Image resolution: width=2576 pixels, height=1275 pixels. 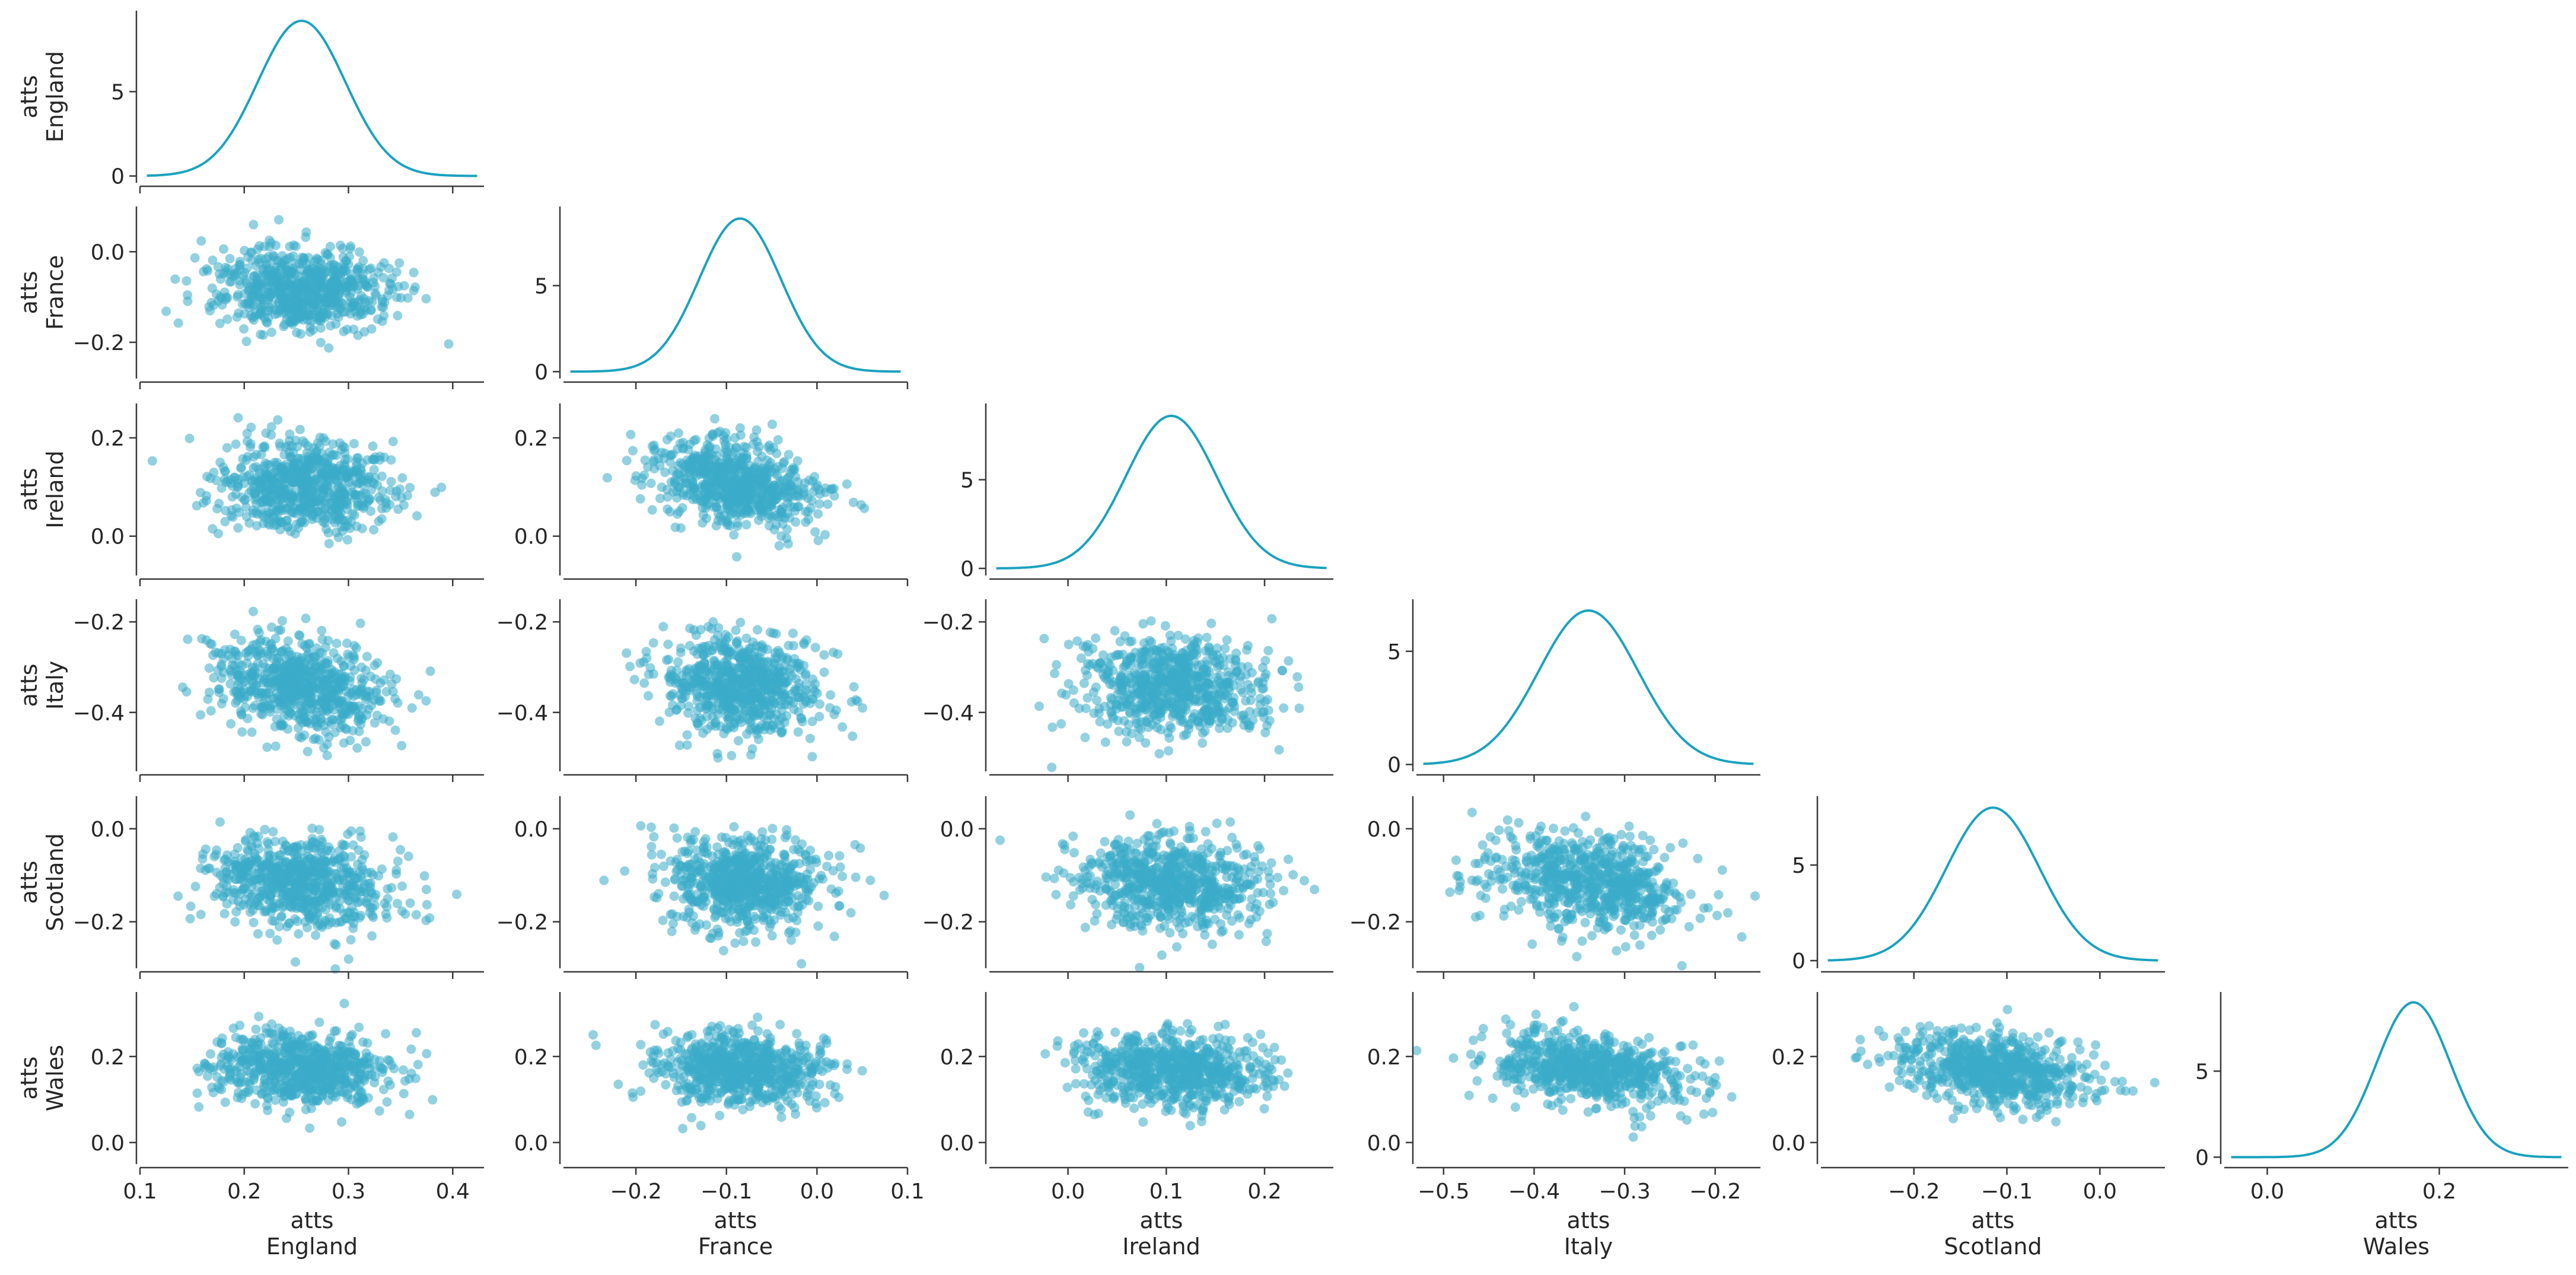 What do you see at coordinates (967, 569) in the screenshot?
I see `y-tick-label: 0` at bounding box center [967, 569].